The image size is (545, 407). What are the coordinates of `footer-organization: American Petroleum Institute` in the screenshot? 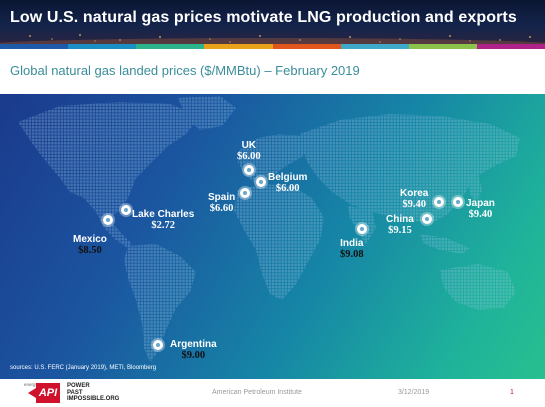 It's located at (257, 392).